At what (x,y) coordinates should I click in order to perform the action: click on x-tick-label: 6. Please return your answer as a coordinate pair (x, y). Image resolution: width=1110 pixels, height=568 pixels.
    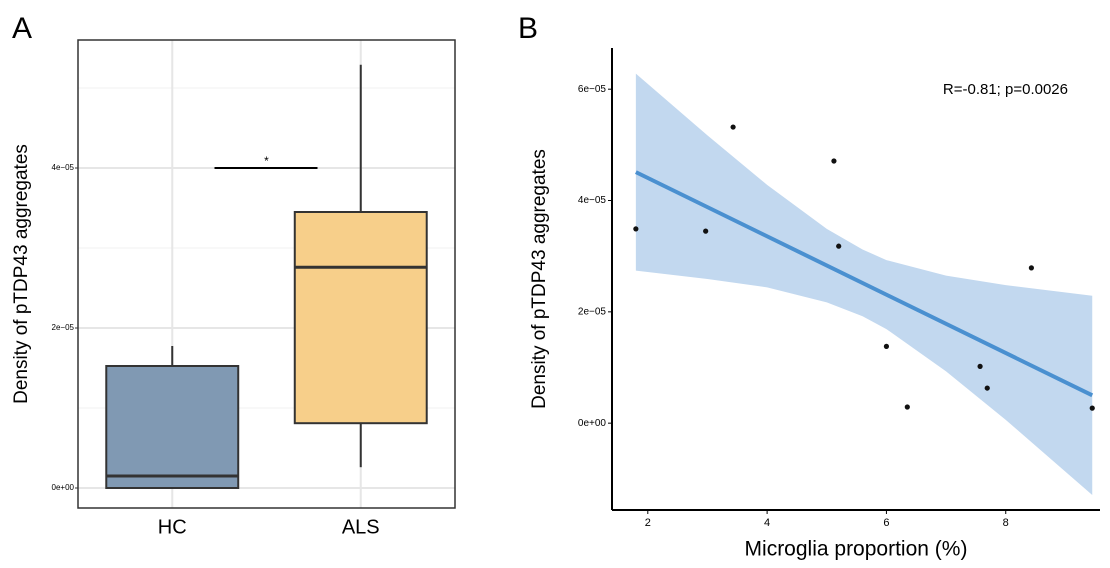
    Looking at the image, I should click on (886, 523).